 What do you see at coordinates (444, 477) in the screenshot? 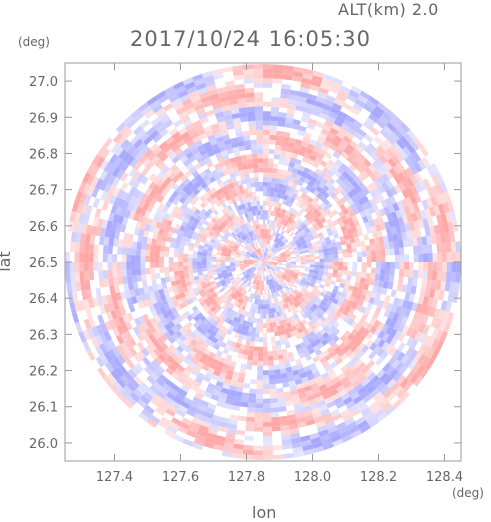
I see `x-tick-label: 128.4` at bounding box center [444, 477].